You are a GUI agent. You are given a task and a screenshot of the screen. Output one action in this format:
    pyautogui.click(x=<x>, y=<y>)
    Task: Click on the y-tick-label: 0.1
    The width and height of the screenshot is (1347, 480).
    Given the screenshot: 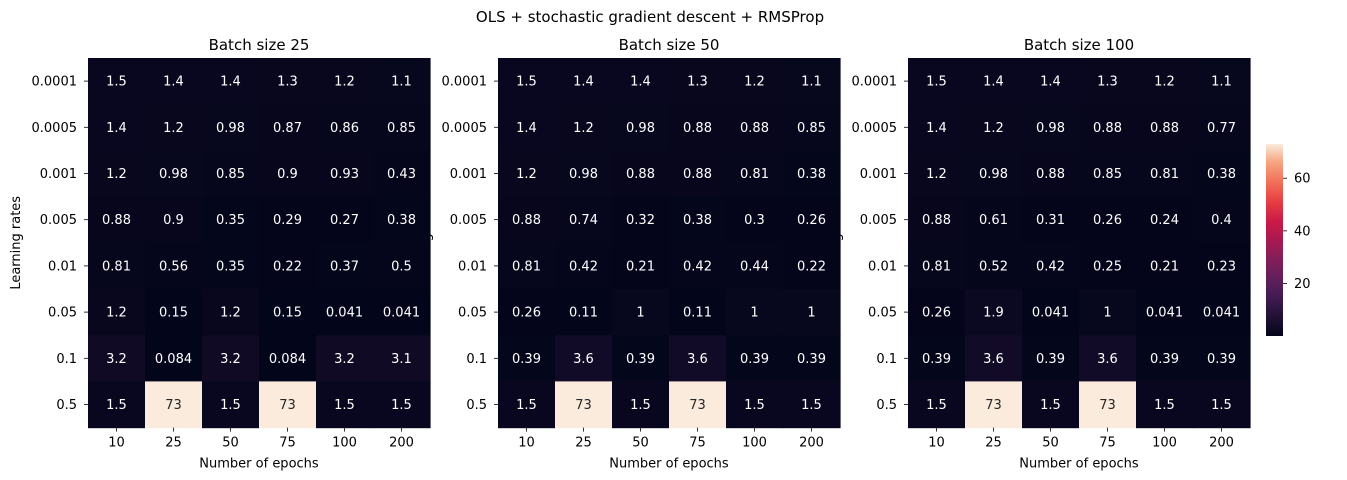 What is the action you would take?
    pyautogui.click(x=886, y=359)
    